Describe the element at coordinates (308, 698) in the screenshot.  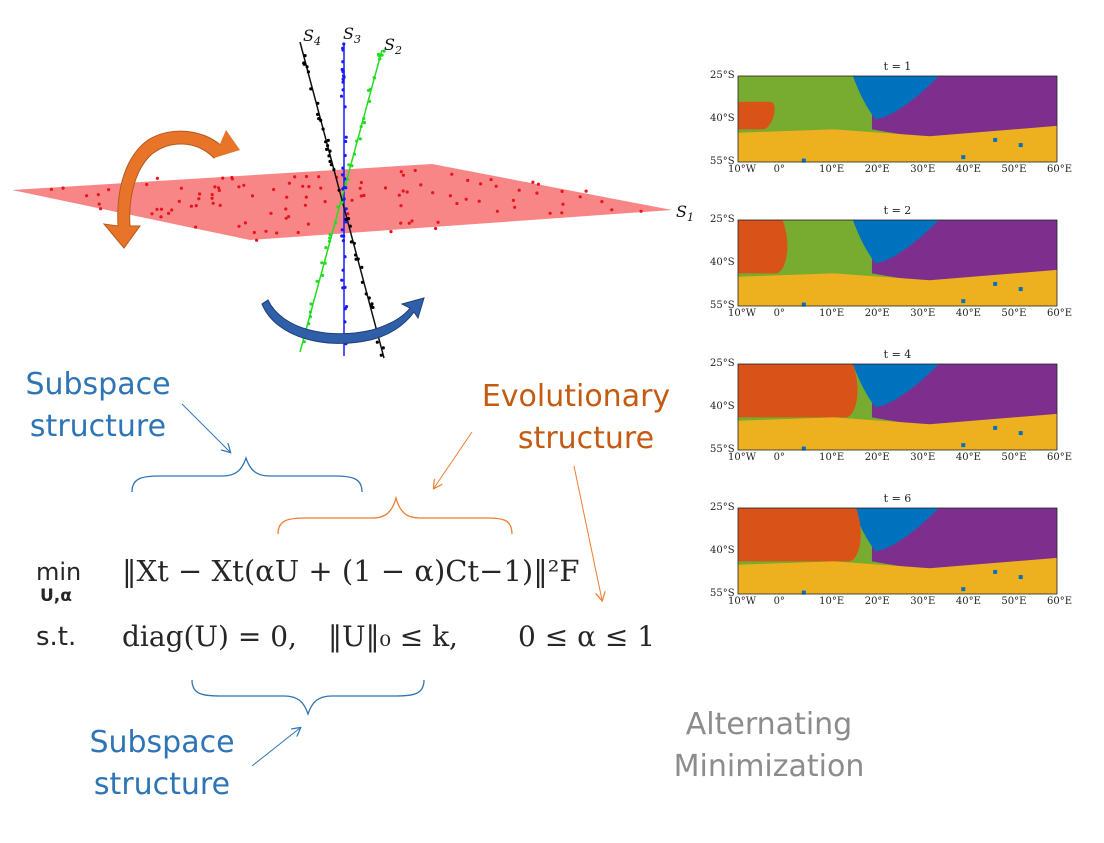
I see `subspace-bottom-brace` at that location.